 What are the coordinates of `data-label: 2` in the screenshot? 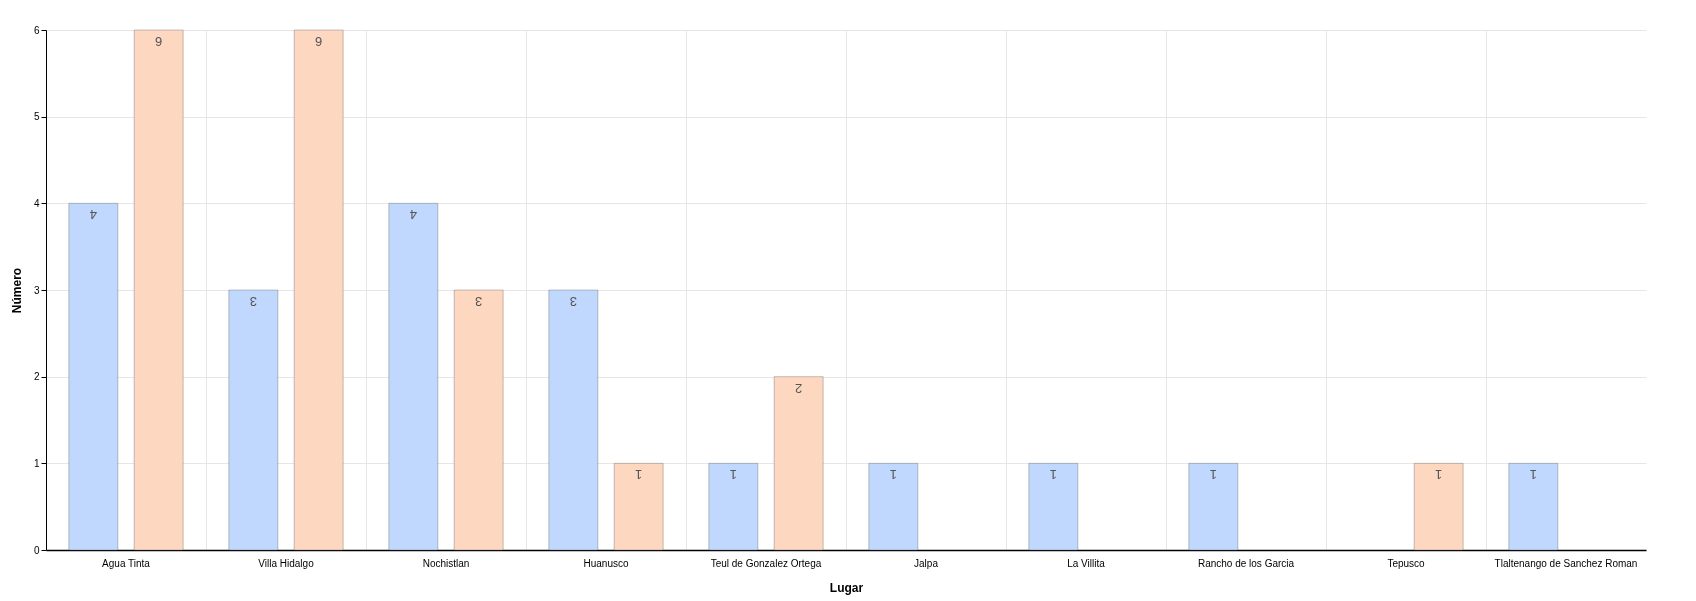 It's located at (799, 388).